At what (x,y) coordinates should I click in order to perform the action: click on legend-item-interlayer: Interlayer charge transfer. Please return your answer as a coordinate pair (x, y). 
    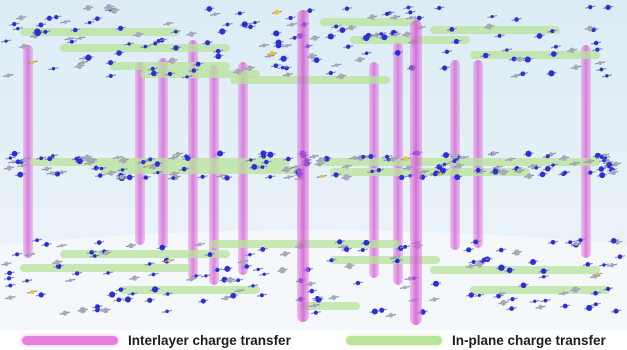
    Looking at the image, I should click on (156, 340).